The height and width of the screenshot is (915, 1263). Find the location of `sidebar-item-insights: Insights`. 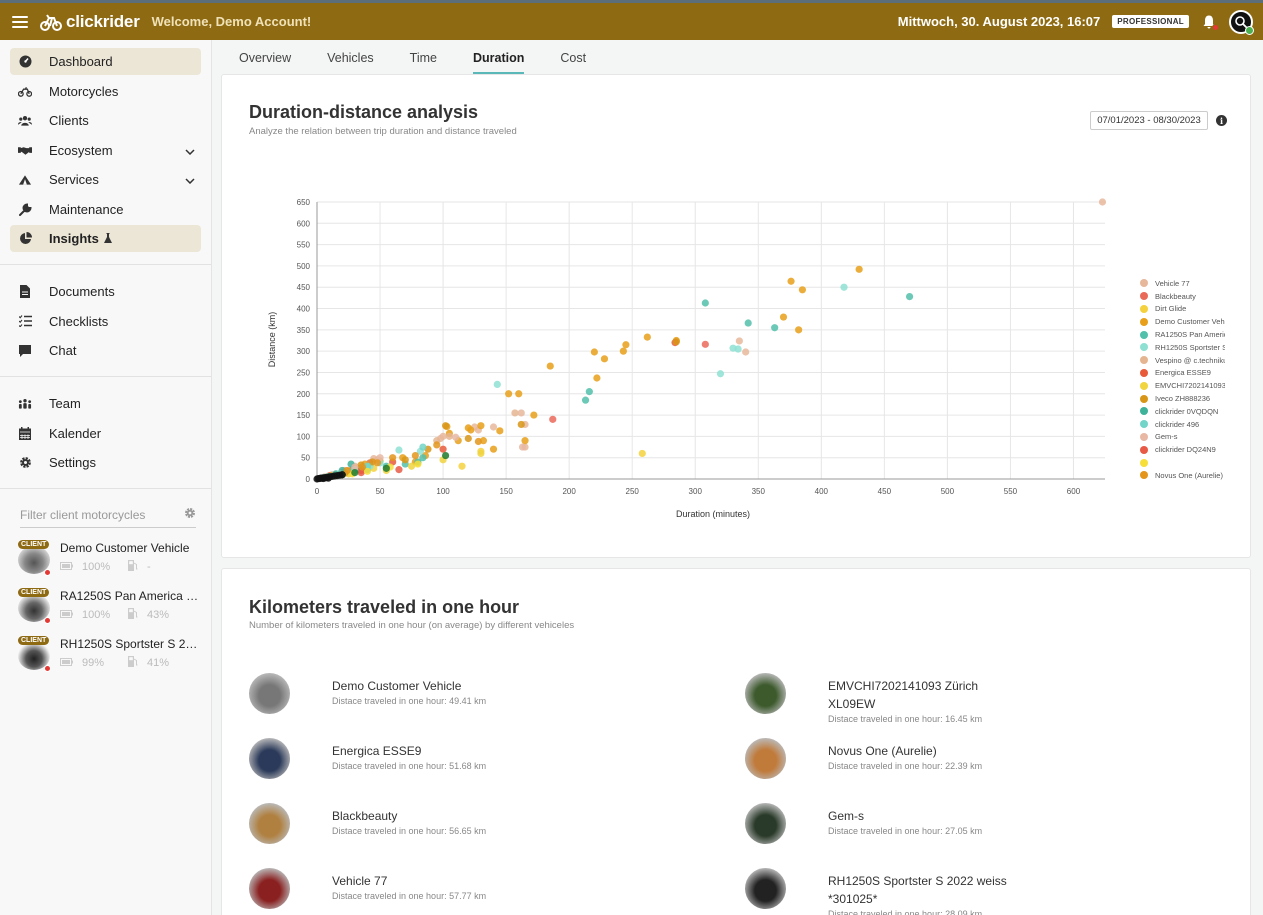

sidebar-item-insights: Insights is located at coordinates (105, 238).